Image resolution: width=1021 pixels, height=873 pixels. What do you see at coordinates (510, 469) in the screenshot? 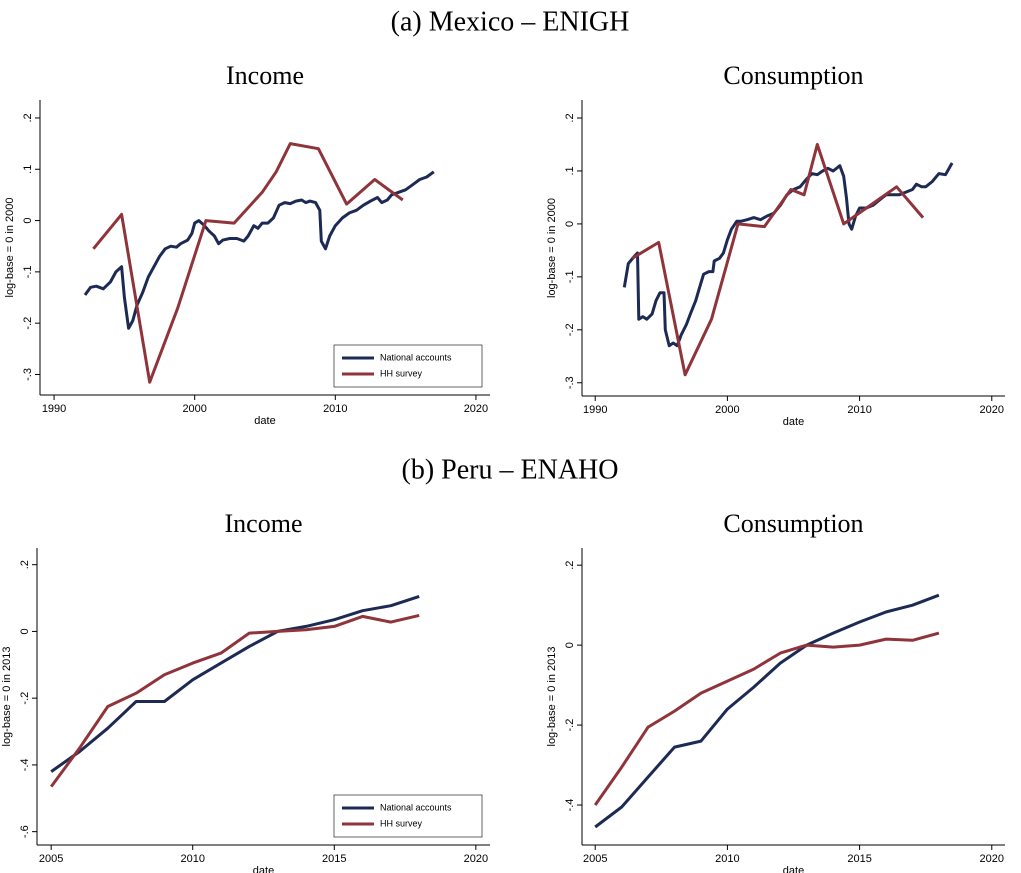
I see `panel-title: (b) Peru – ENAHO` at bounding box center [510, 469].